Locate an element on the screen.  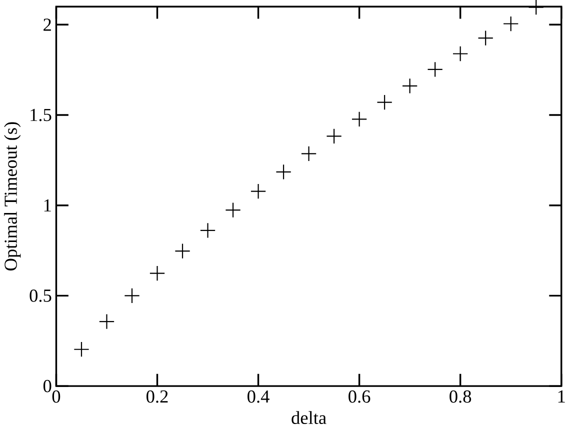
x-tick-label: 0 is located at coordinates (56, 396).